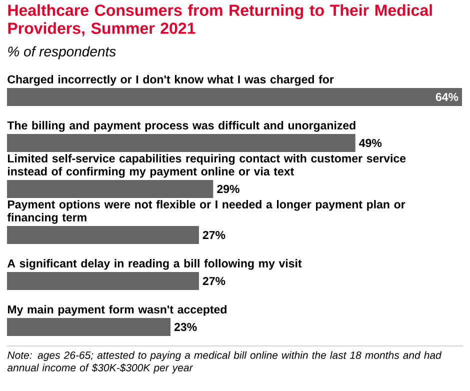 The height and width of the screenshot is (391, 470). I want to click on y-tick-label: Charged incorrectly or I don't know what I was charged for, so click(171, 80).